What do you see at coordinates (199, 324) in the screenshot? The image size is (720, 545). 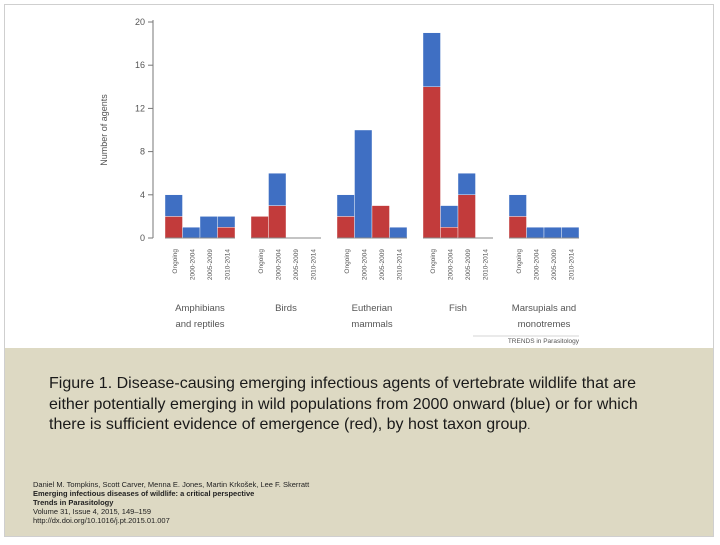 I see `group-label: and reptiles` at bounding box center [199, 324].